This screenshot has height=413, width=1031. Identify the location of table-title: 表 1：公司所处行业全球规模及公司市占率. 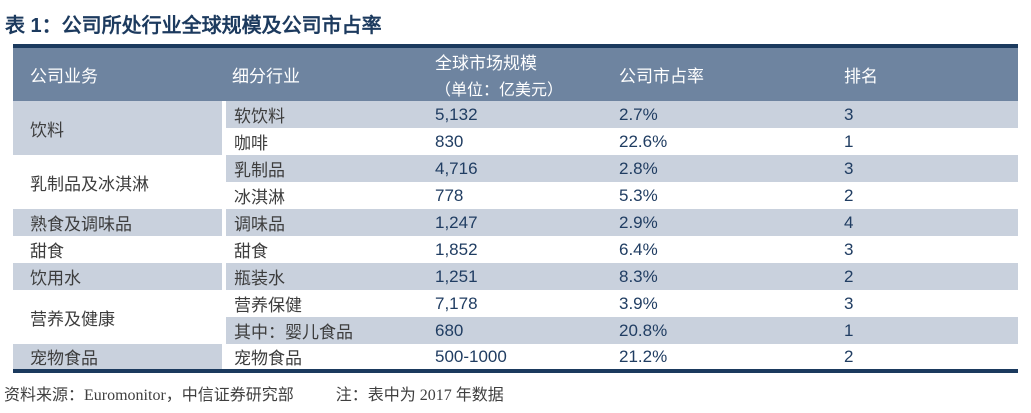
(193, 26).